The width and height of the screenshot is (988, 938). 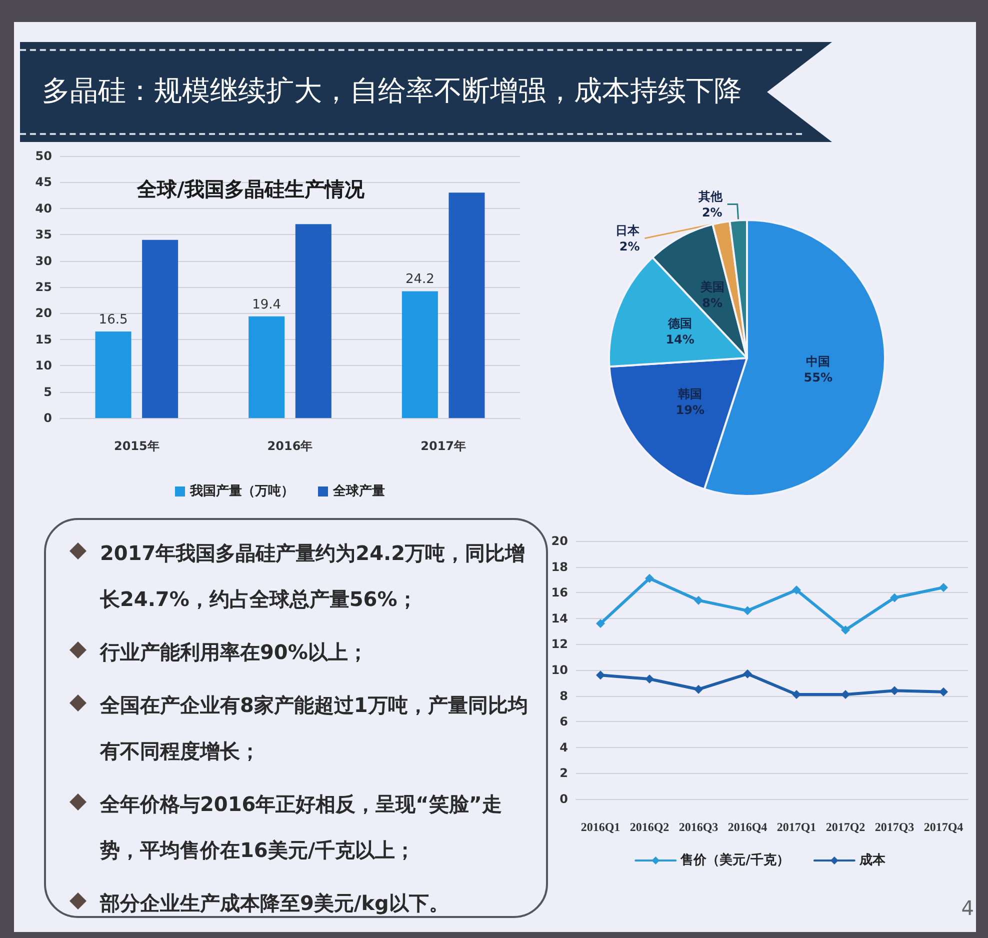 I want to click on y-tick-label: 15, so click(x=43, y=339).